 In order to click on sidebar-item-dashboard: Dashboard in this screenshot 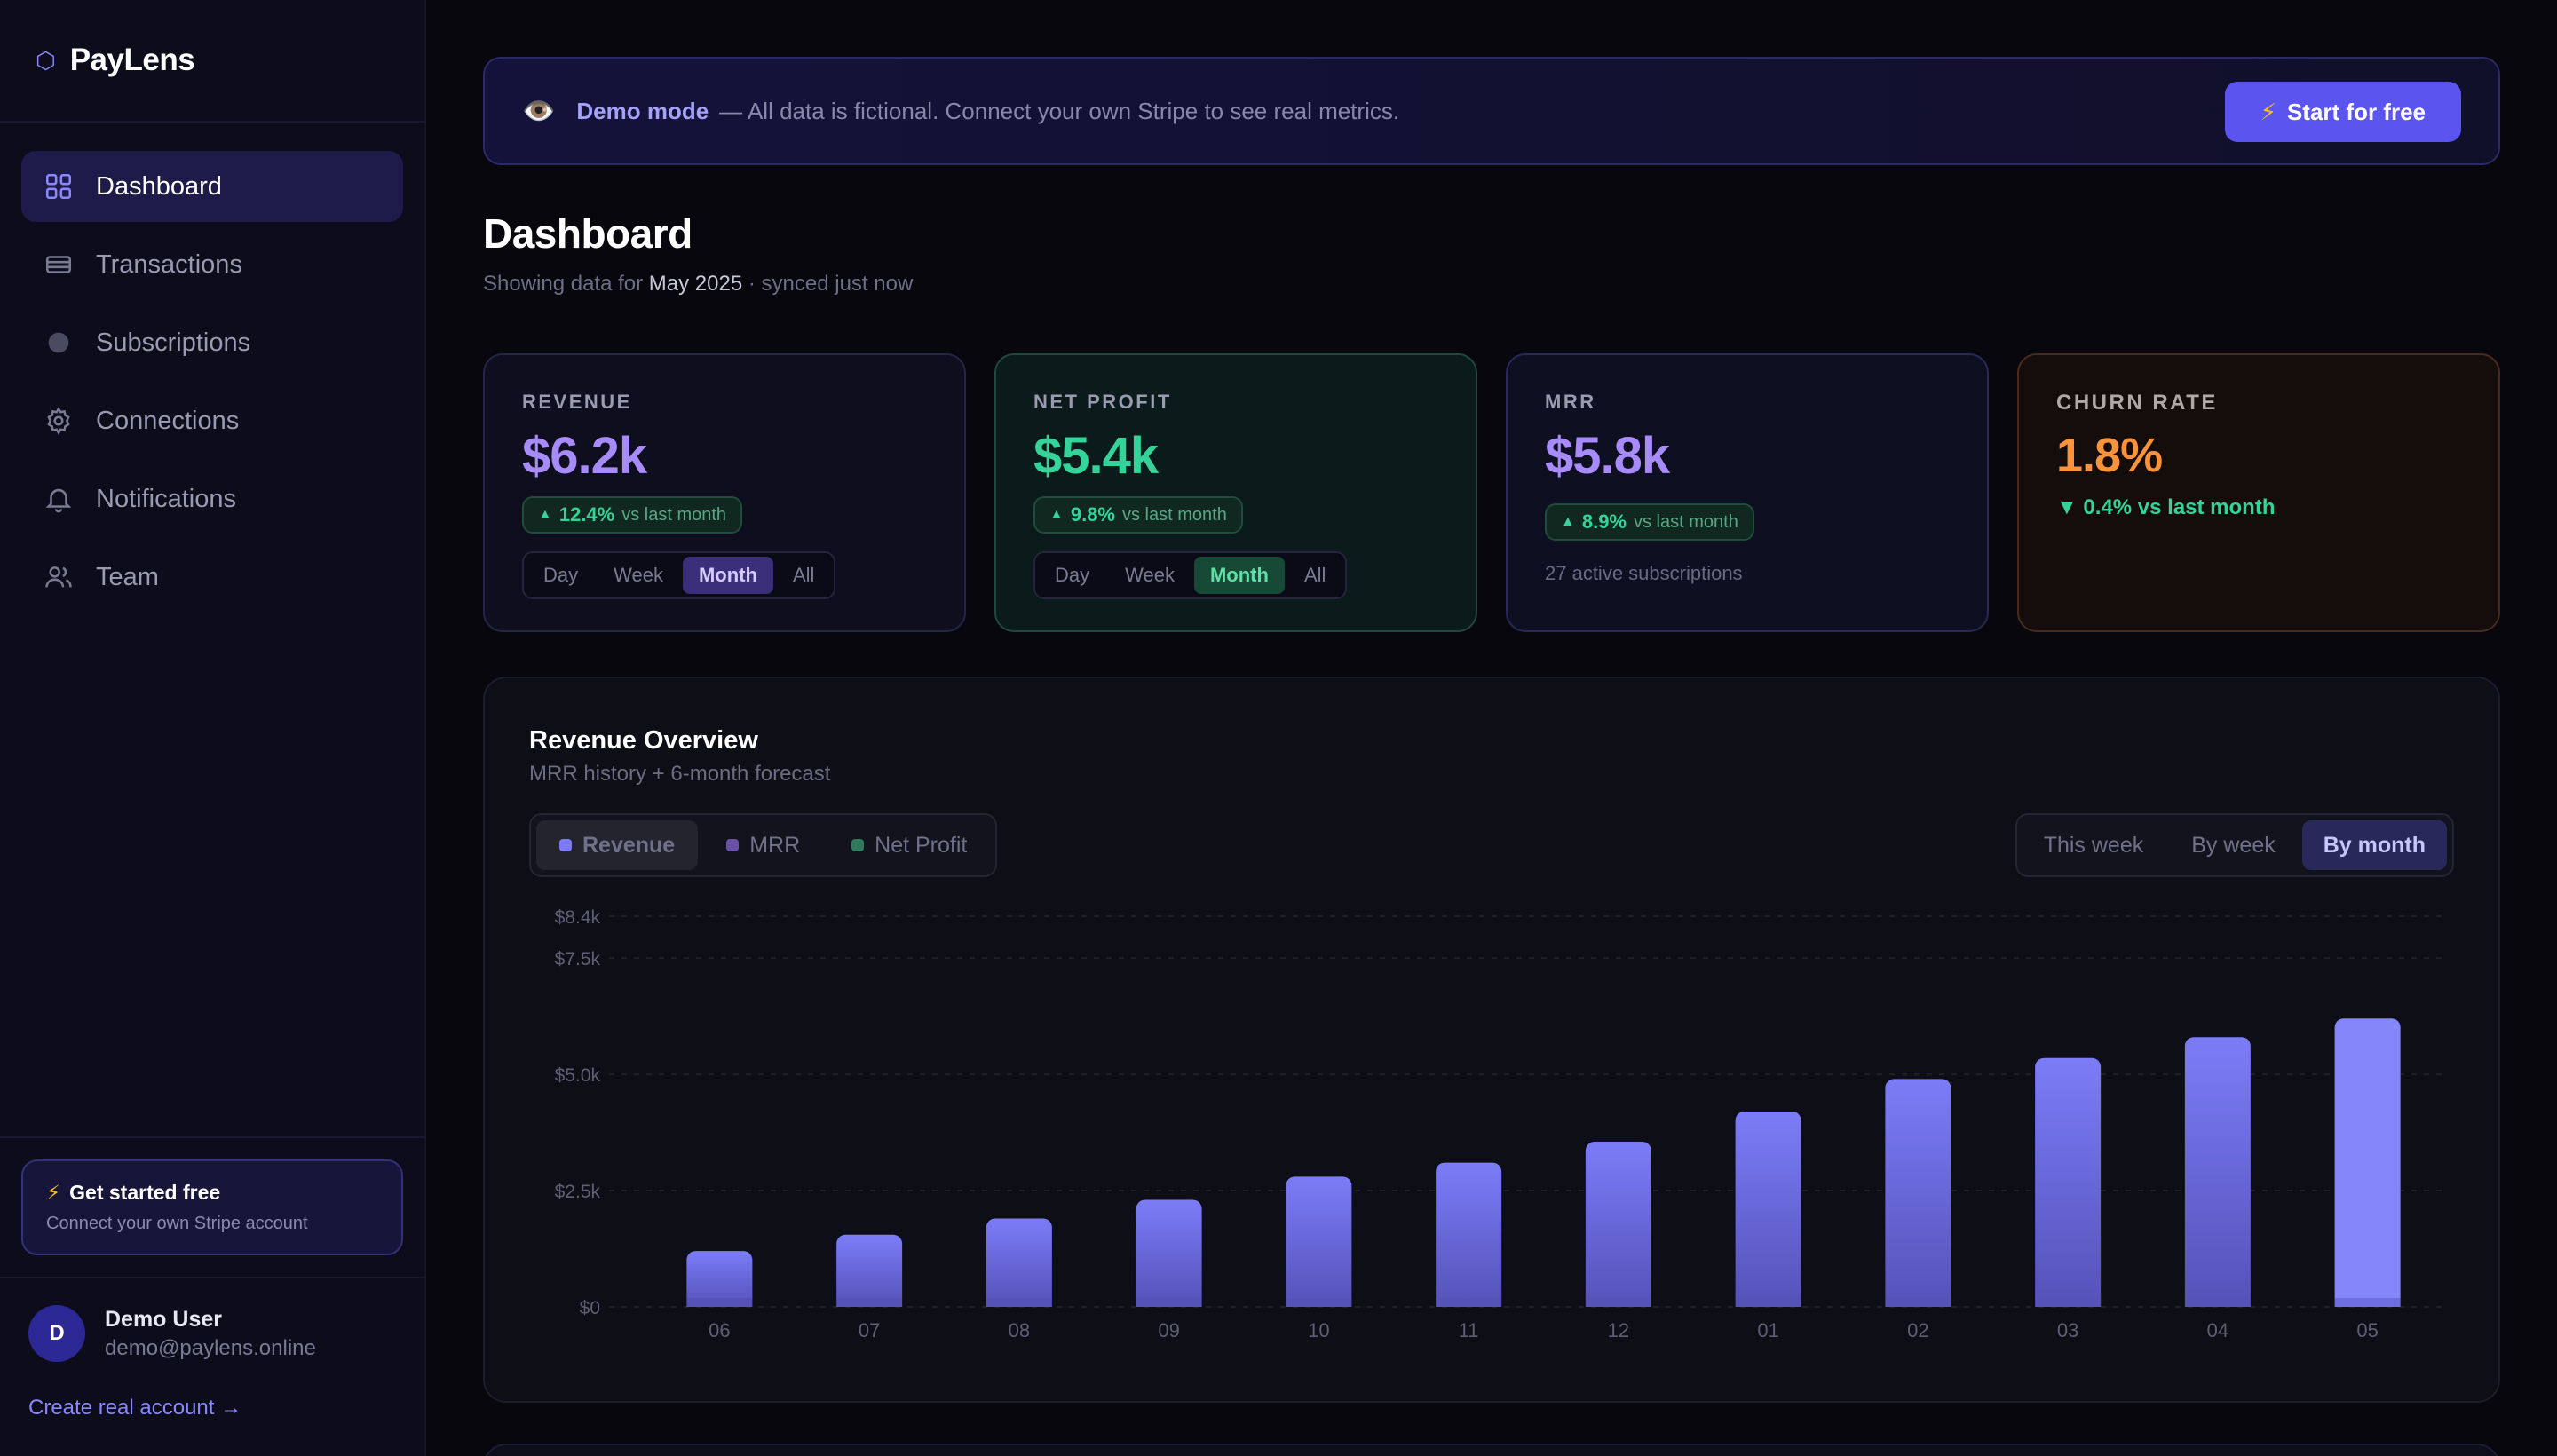, I will do `click(212, 186)`.